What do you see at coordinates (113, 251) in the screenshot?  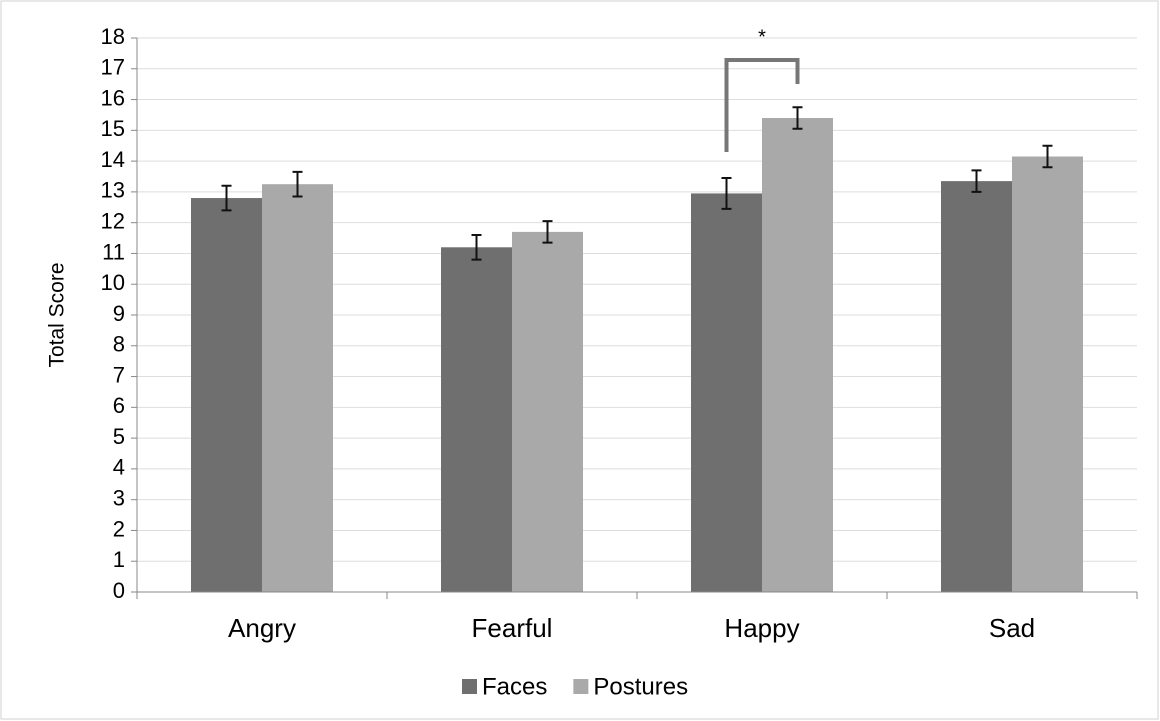 I see `y-tick-label: 11` at bounding box center [113, 251].